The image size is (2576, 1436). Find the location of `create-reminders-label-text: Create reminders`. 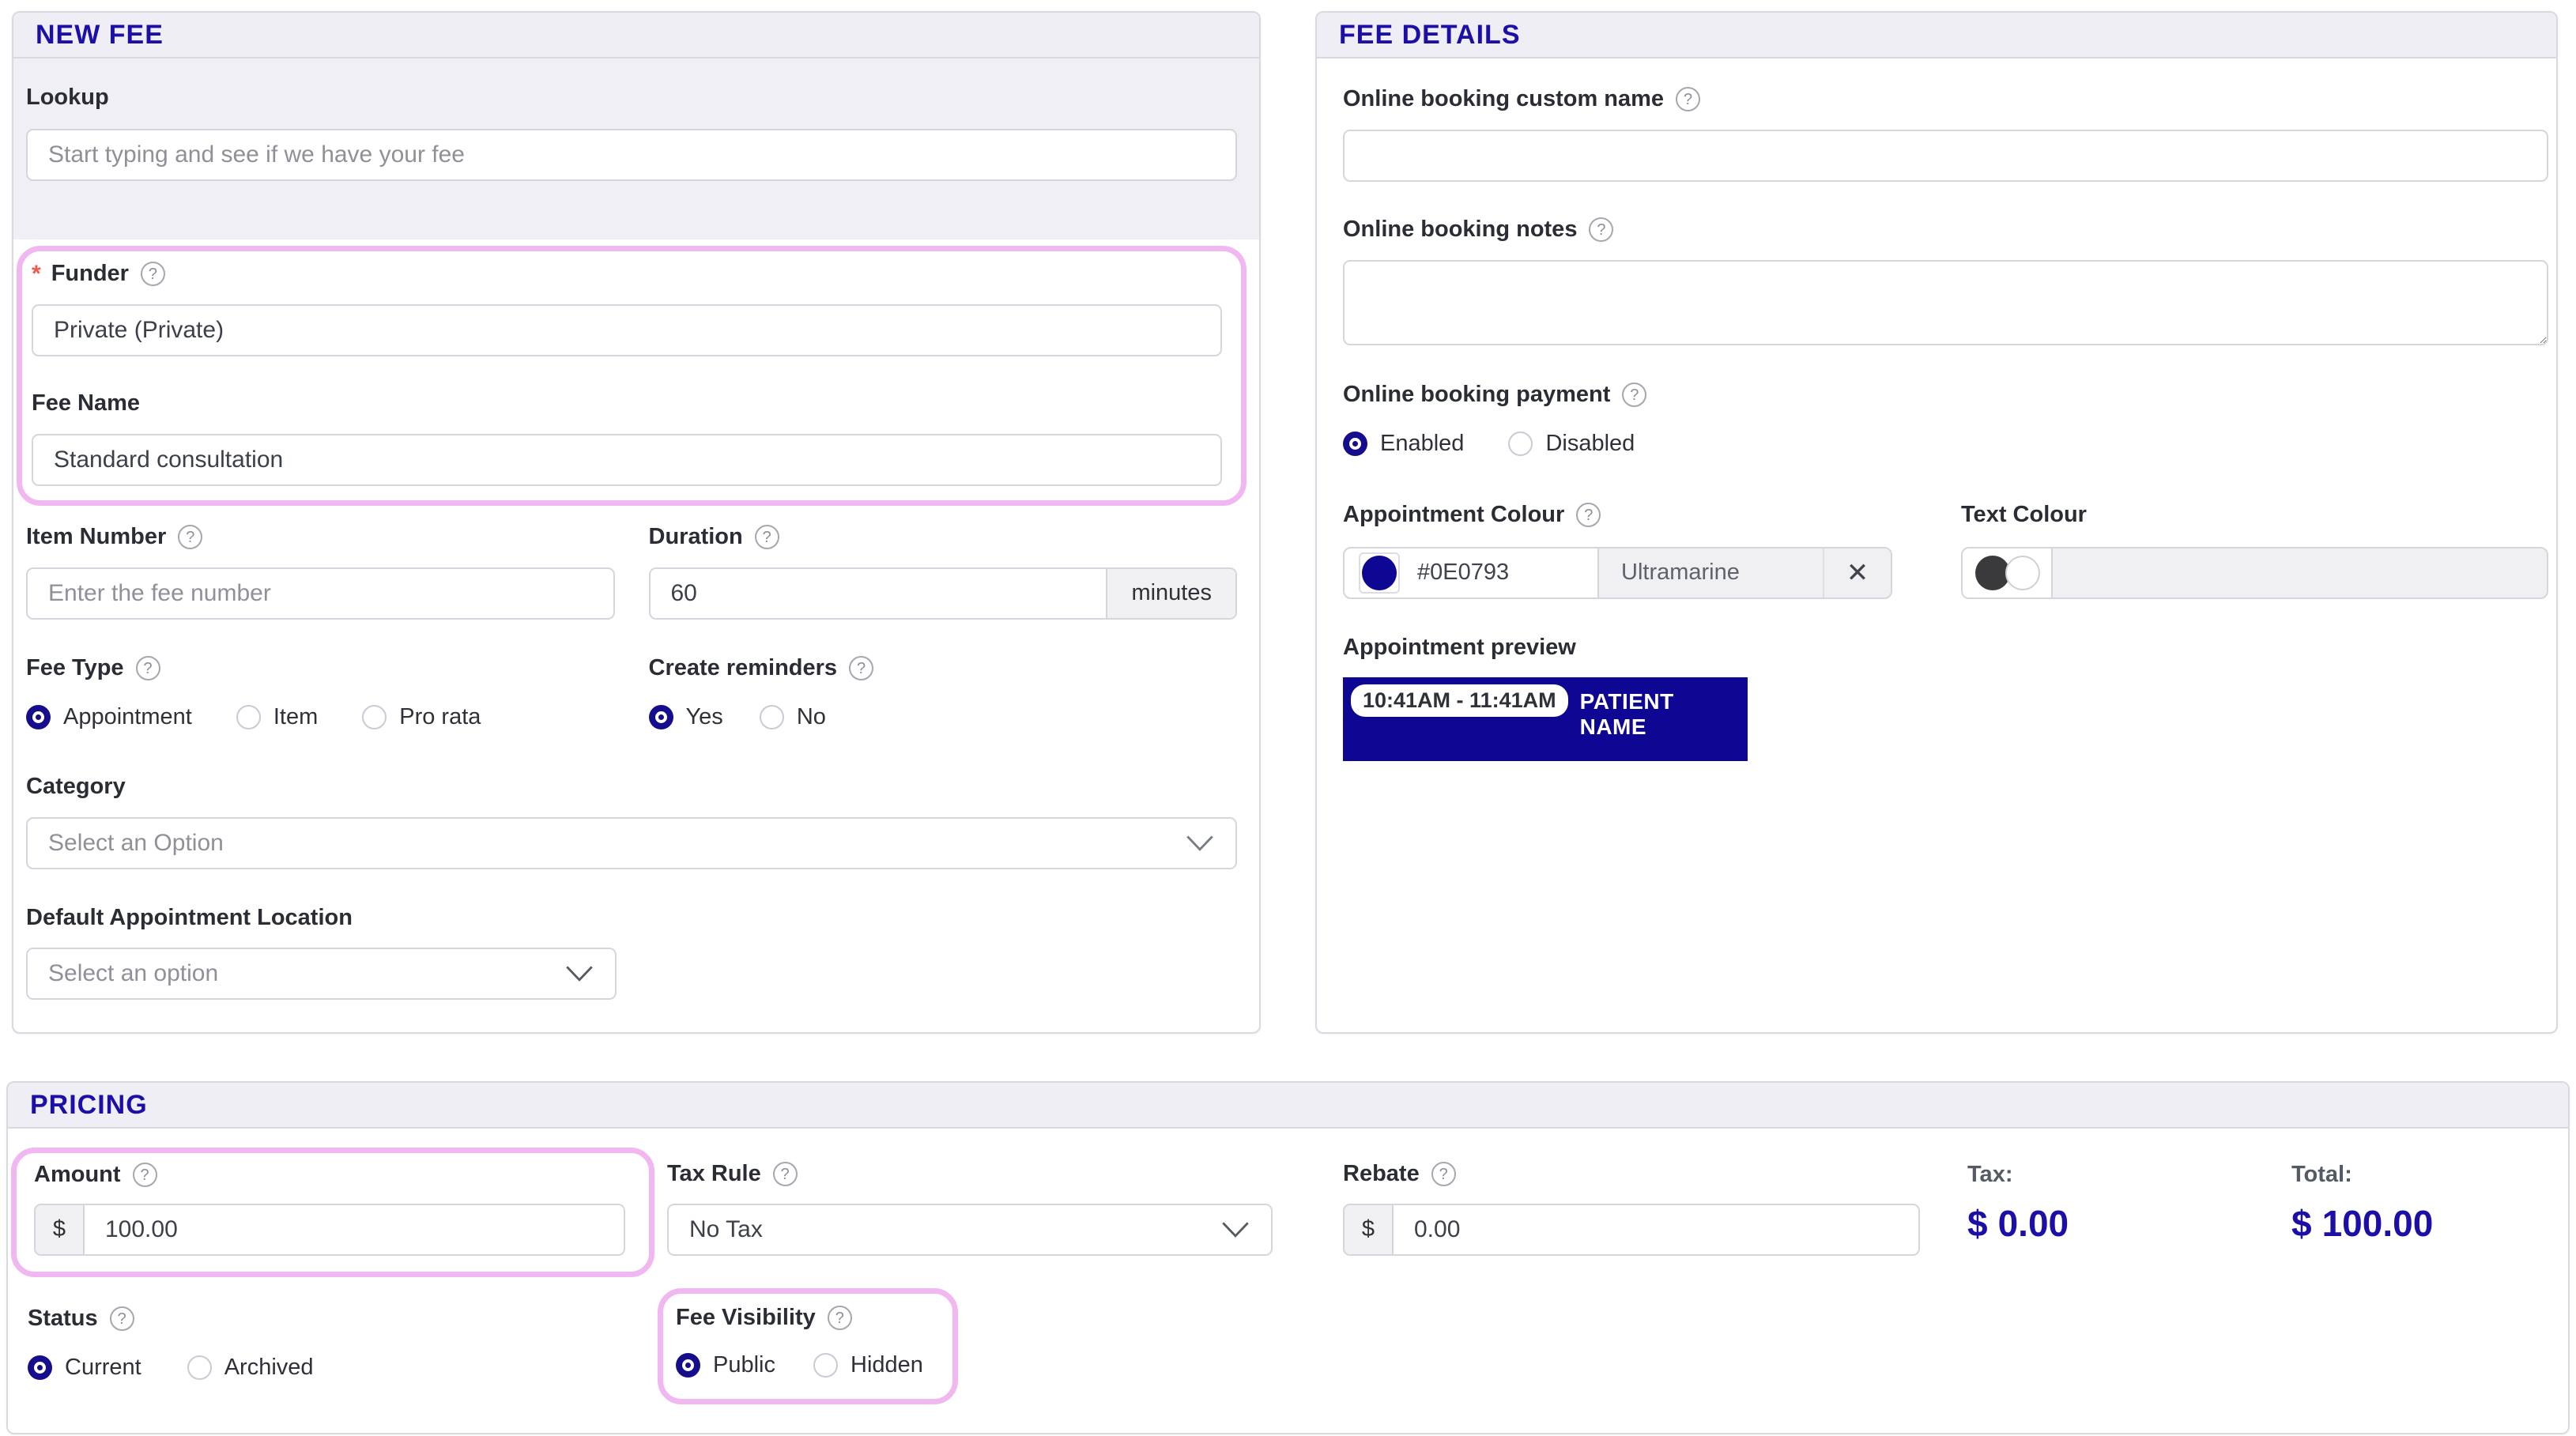

create-reminders-label-text: Create reminders is located at coordinates (743, 667).